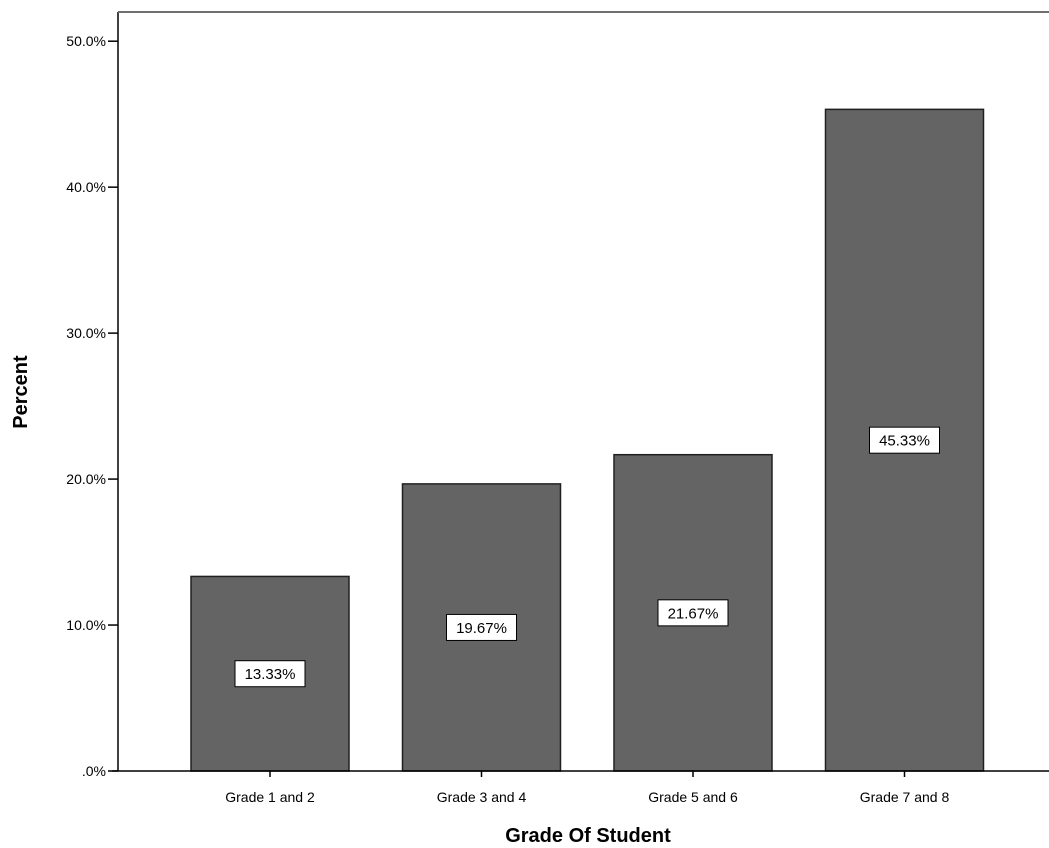 Image resolution: width=1049 pixels, height=848 pixels. I want to click on x-tick-label: Grade 5 and 6, so click(693, 797).